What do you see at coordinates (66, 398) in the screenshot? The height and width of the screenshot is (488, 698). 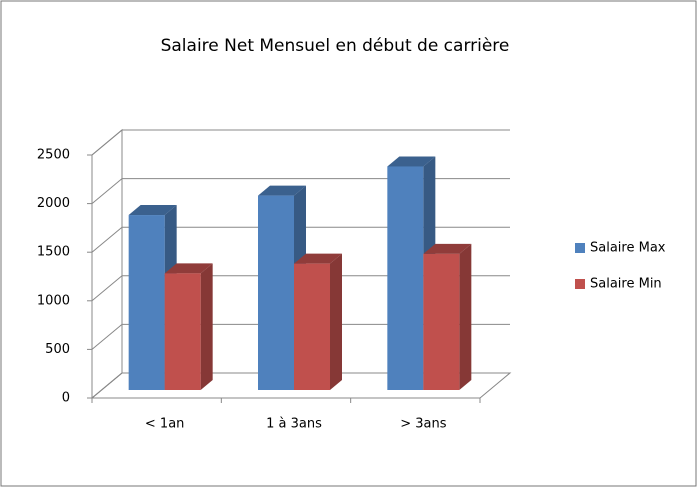 I see `y-tick-label: 0` at bounding box center [66, 398].